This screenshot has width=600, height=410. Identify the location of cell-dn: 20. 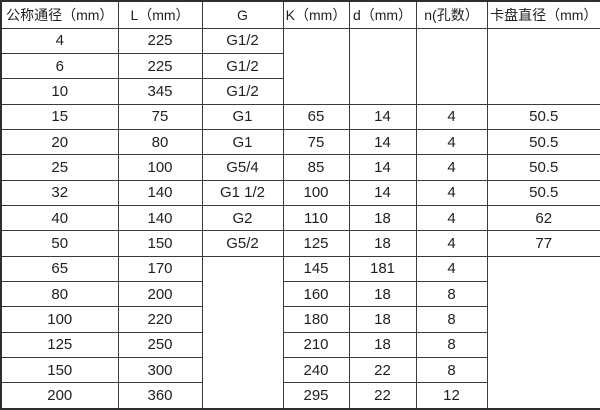
(59, 142).